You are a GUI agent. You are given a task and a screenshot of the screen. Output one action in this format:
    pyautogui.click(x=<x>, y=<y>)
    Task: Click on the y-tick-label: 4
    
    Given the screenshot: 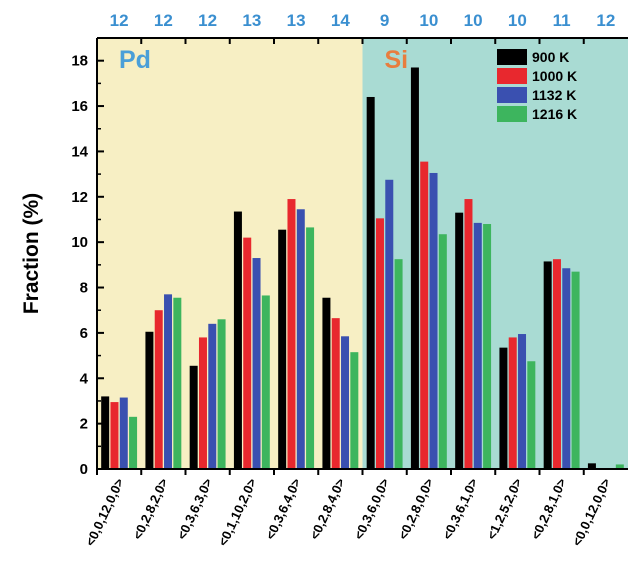 What is the action you would take?
    pyautogui.click(x=84, y=378)
    